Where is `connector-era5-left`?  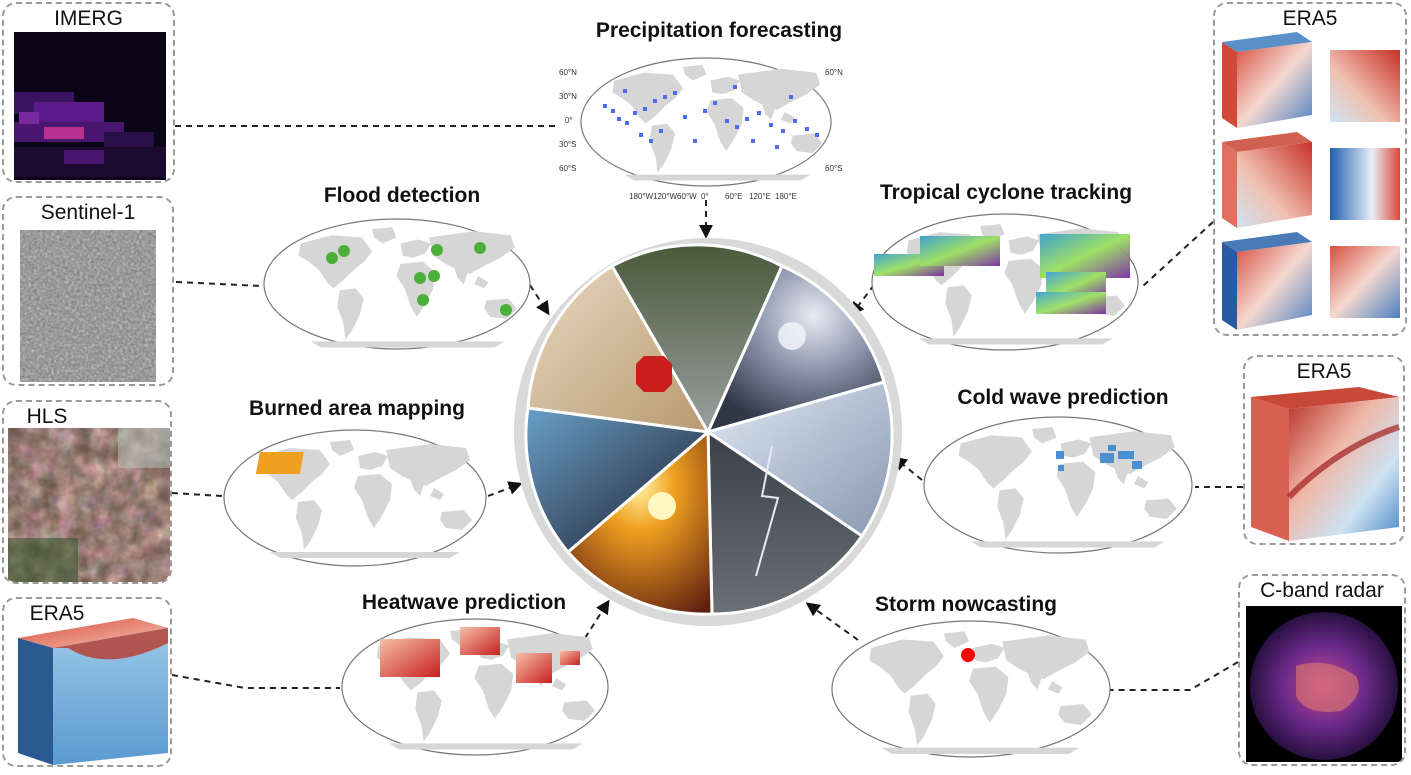
connector-era5-left is located at coordinates (255, 681).